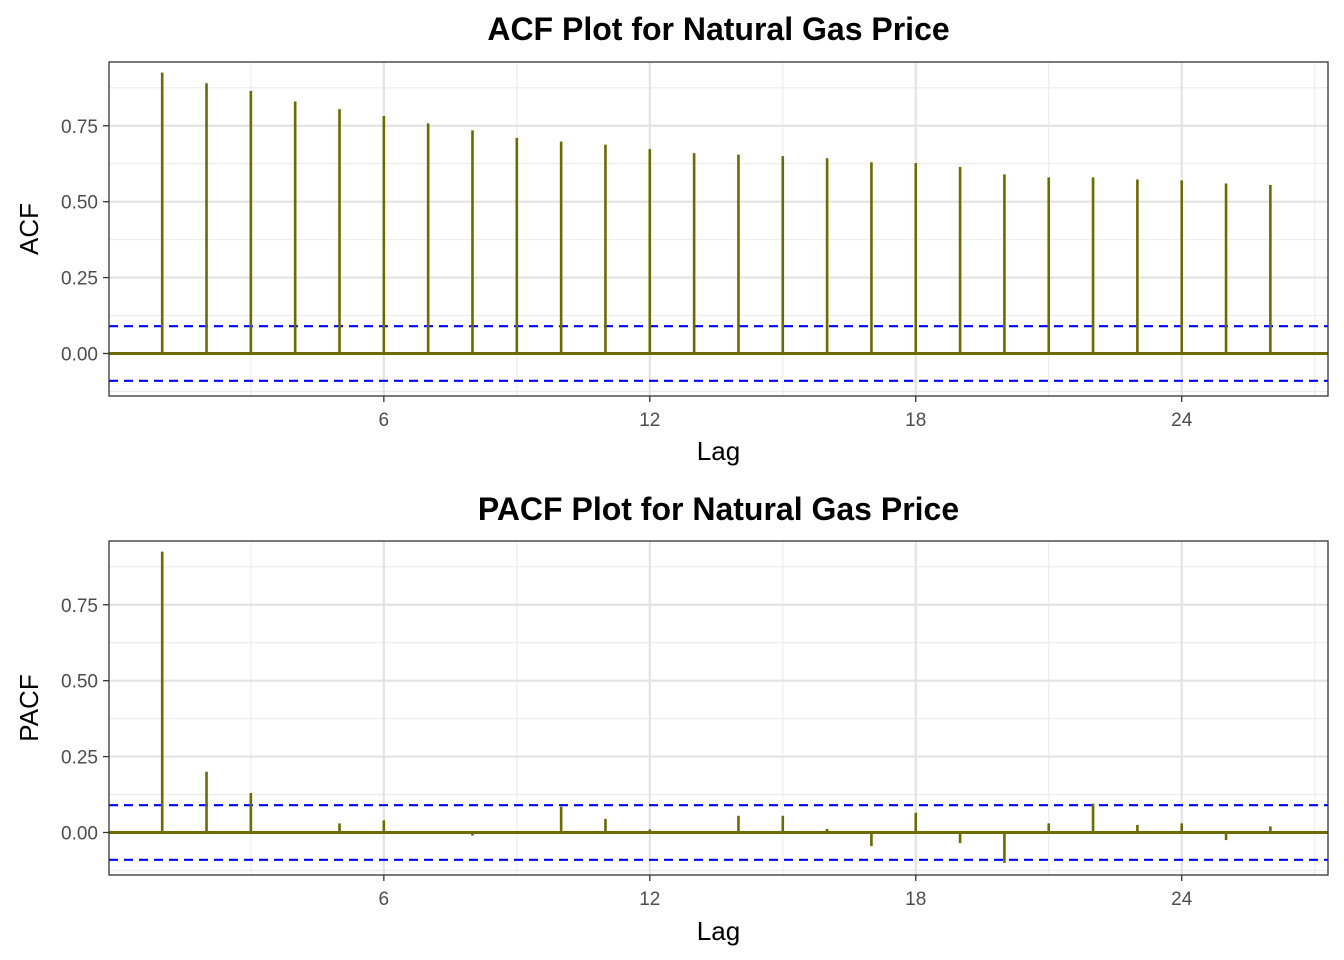 Image resolution: width=1344 pixels, height=960 pixels. Describe the element at coordinates (718, 29) in the screenshot. I see `chart-title: ACF Plot for Natural Gas Price` at that location.